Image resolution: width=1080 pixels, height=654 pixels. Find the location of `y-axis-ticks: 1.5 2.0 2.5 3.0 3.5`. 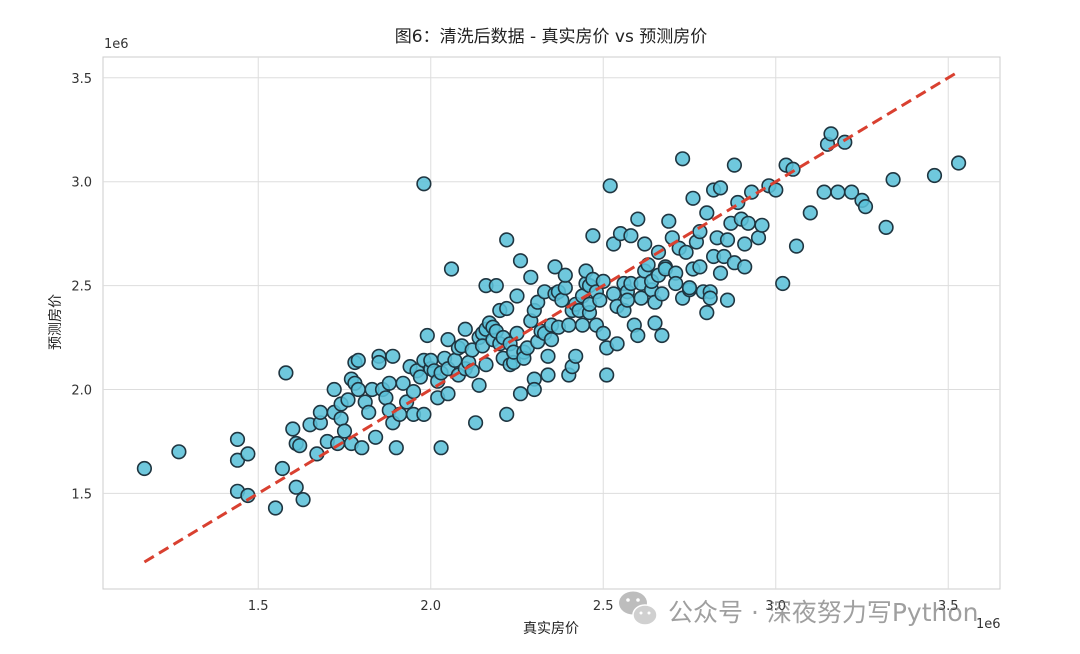

y-axis-ticks: 1.5 2.0 2.5 3.0 3.5 is located at coordinates (81, 287).